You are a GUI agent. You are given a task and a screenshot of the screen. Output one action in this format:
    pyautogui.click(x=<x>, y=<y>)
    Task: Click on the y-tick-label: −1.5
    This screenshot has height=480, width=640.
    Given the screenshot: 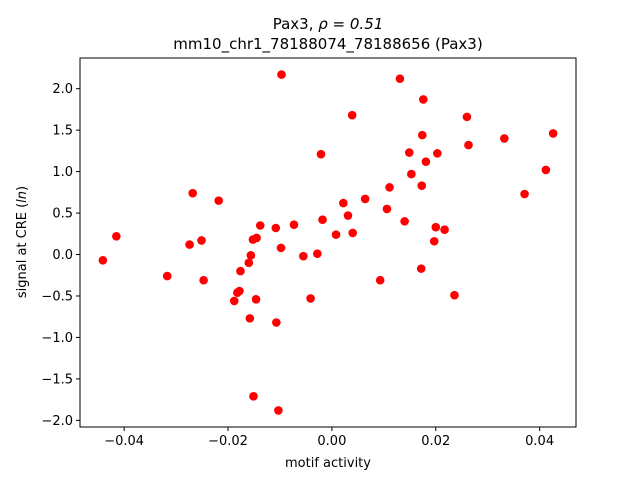 What is the action you would take?
    pyautogui.click(x=57, y=379)
    